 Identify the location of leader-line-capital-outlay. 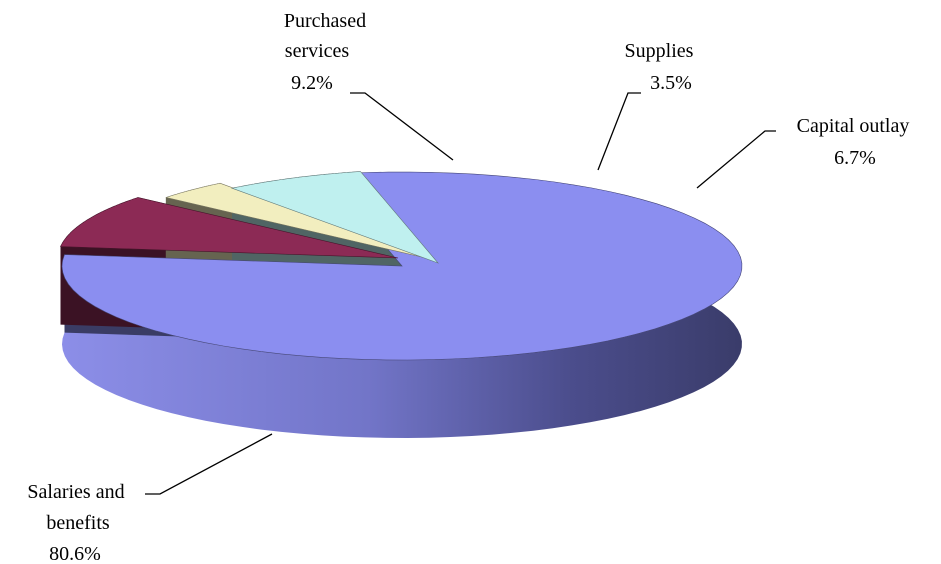
(736, 159).